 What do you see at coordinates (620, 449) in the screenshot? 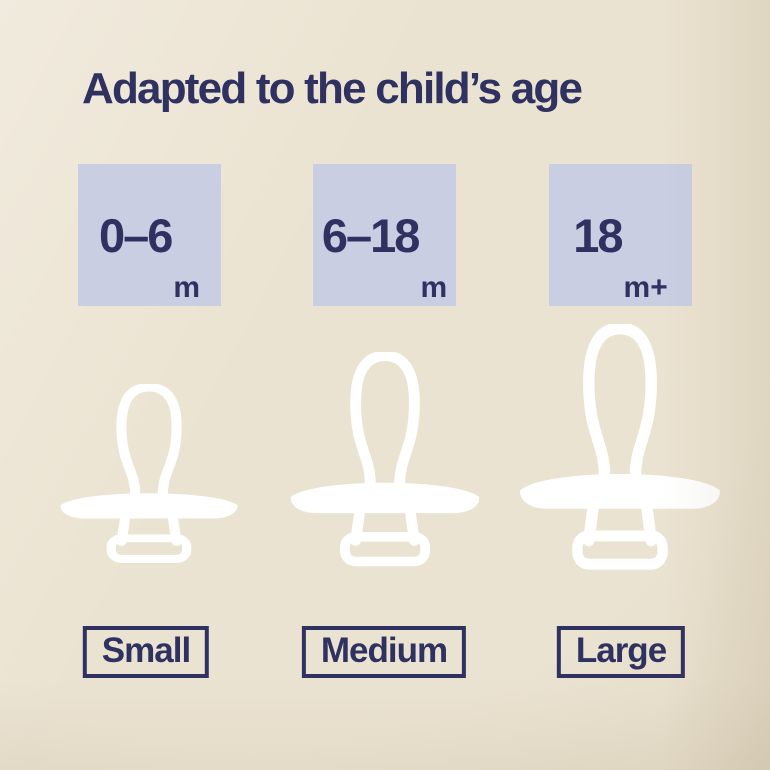
I see `pacifier-large-icon` at bounding box center [620, 449].